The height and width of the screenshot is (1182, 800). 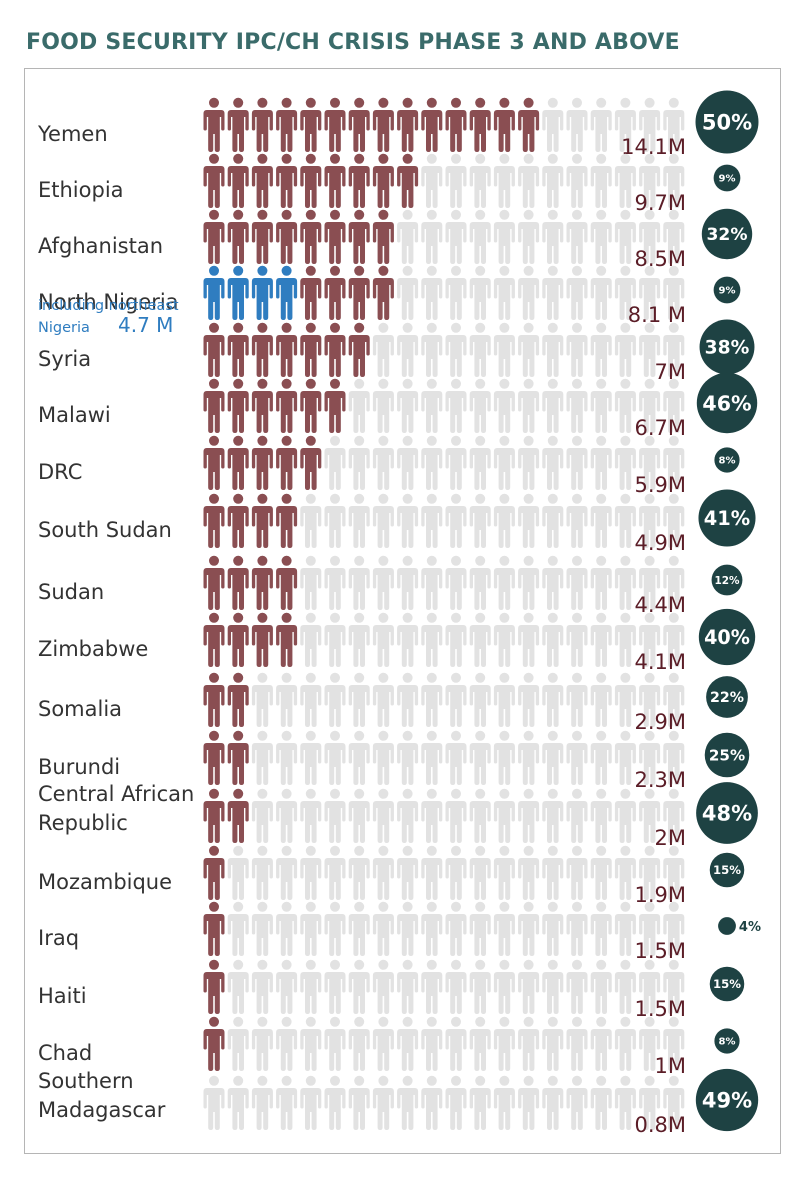 What do you see at coordinates (670, 1066) in the screenshot?
I see `value-label: 1M` at bounding box center [670, 1066].